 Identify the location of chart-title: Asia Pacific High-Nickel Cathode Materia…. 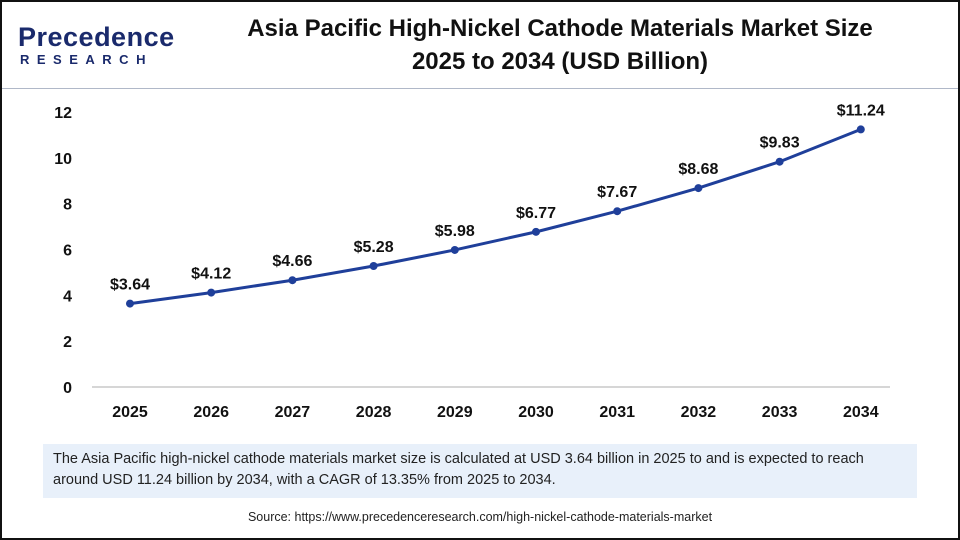
(560, 45).